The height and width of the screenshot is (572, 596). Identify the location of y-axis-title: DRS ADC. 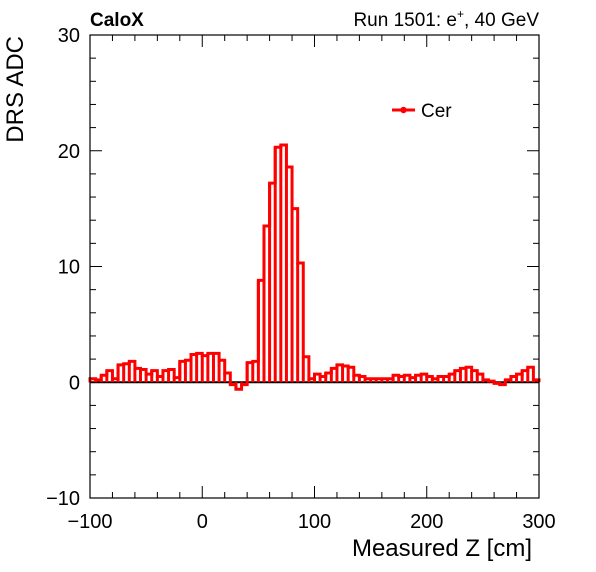
(15, 89).